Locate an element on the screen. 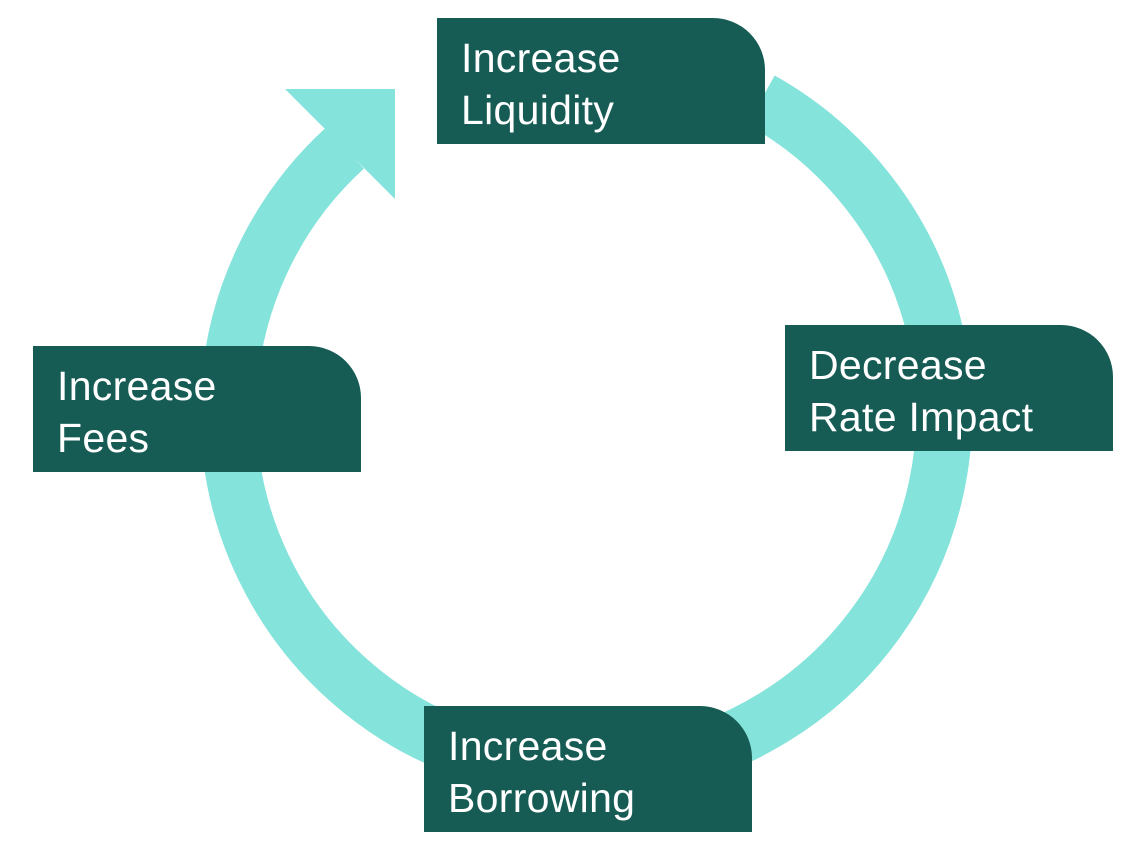 The image size is (1144, 864). node-label-line2: Fees is located at coordinates (103, 438).